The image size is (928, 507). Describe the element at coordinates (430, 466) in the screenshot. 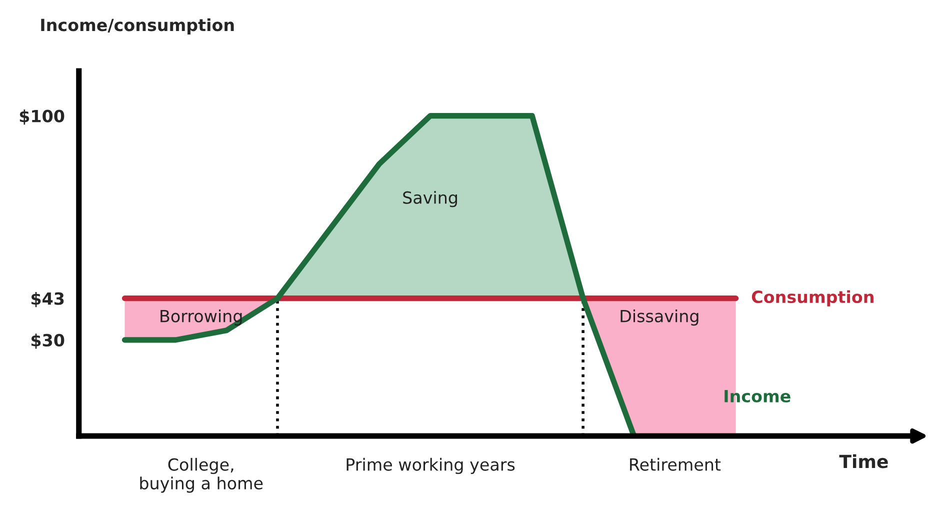

I see `text: Prime working years` at that location.